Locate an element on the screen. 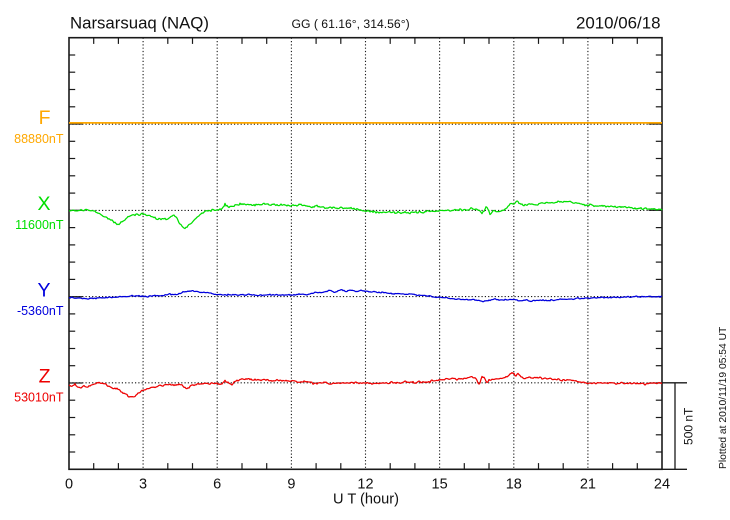  svg-text: 24 is located at coordinates (662, 484).